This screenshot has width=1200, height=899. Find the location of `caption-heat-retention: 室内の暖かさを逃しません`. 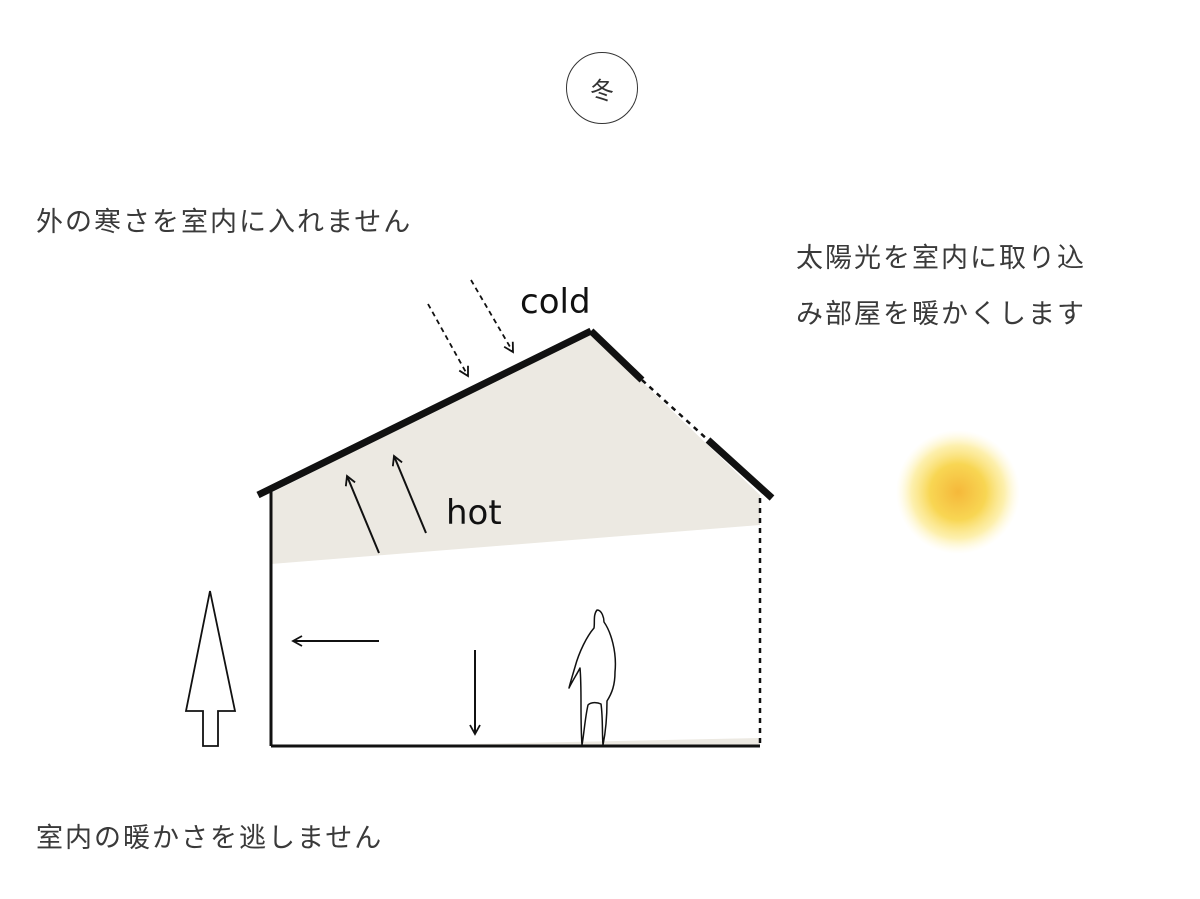

caption-heat-retention: 室内の暖かさを逃しません is located at coordinates (210, 838).